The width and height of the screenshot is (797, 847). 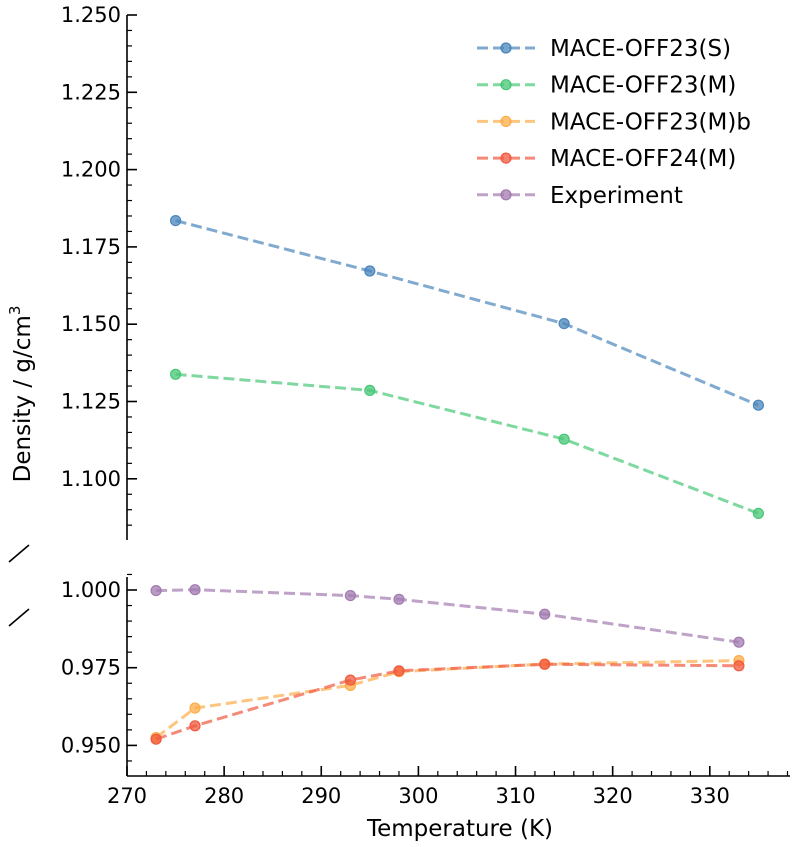 I want to click on lower-panel: 0.950 0.975 1.000, so click(x=99, y=674).